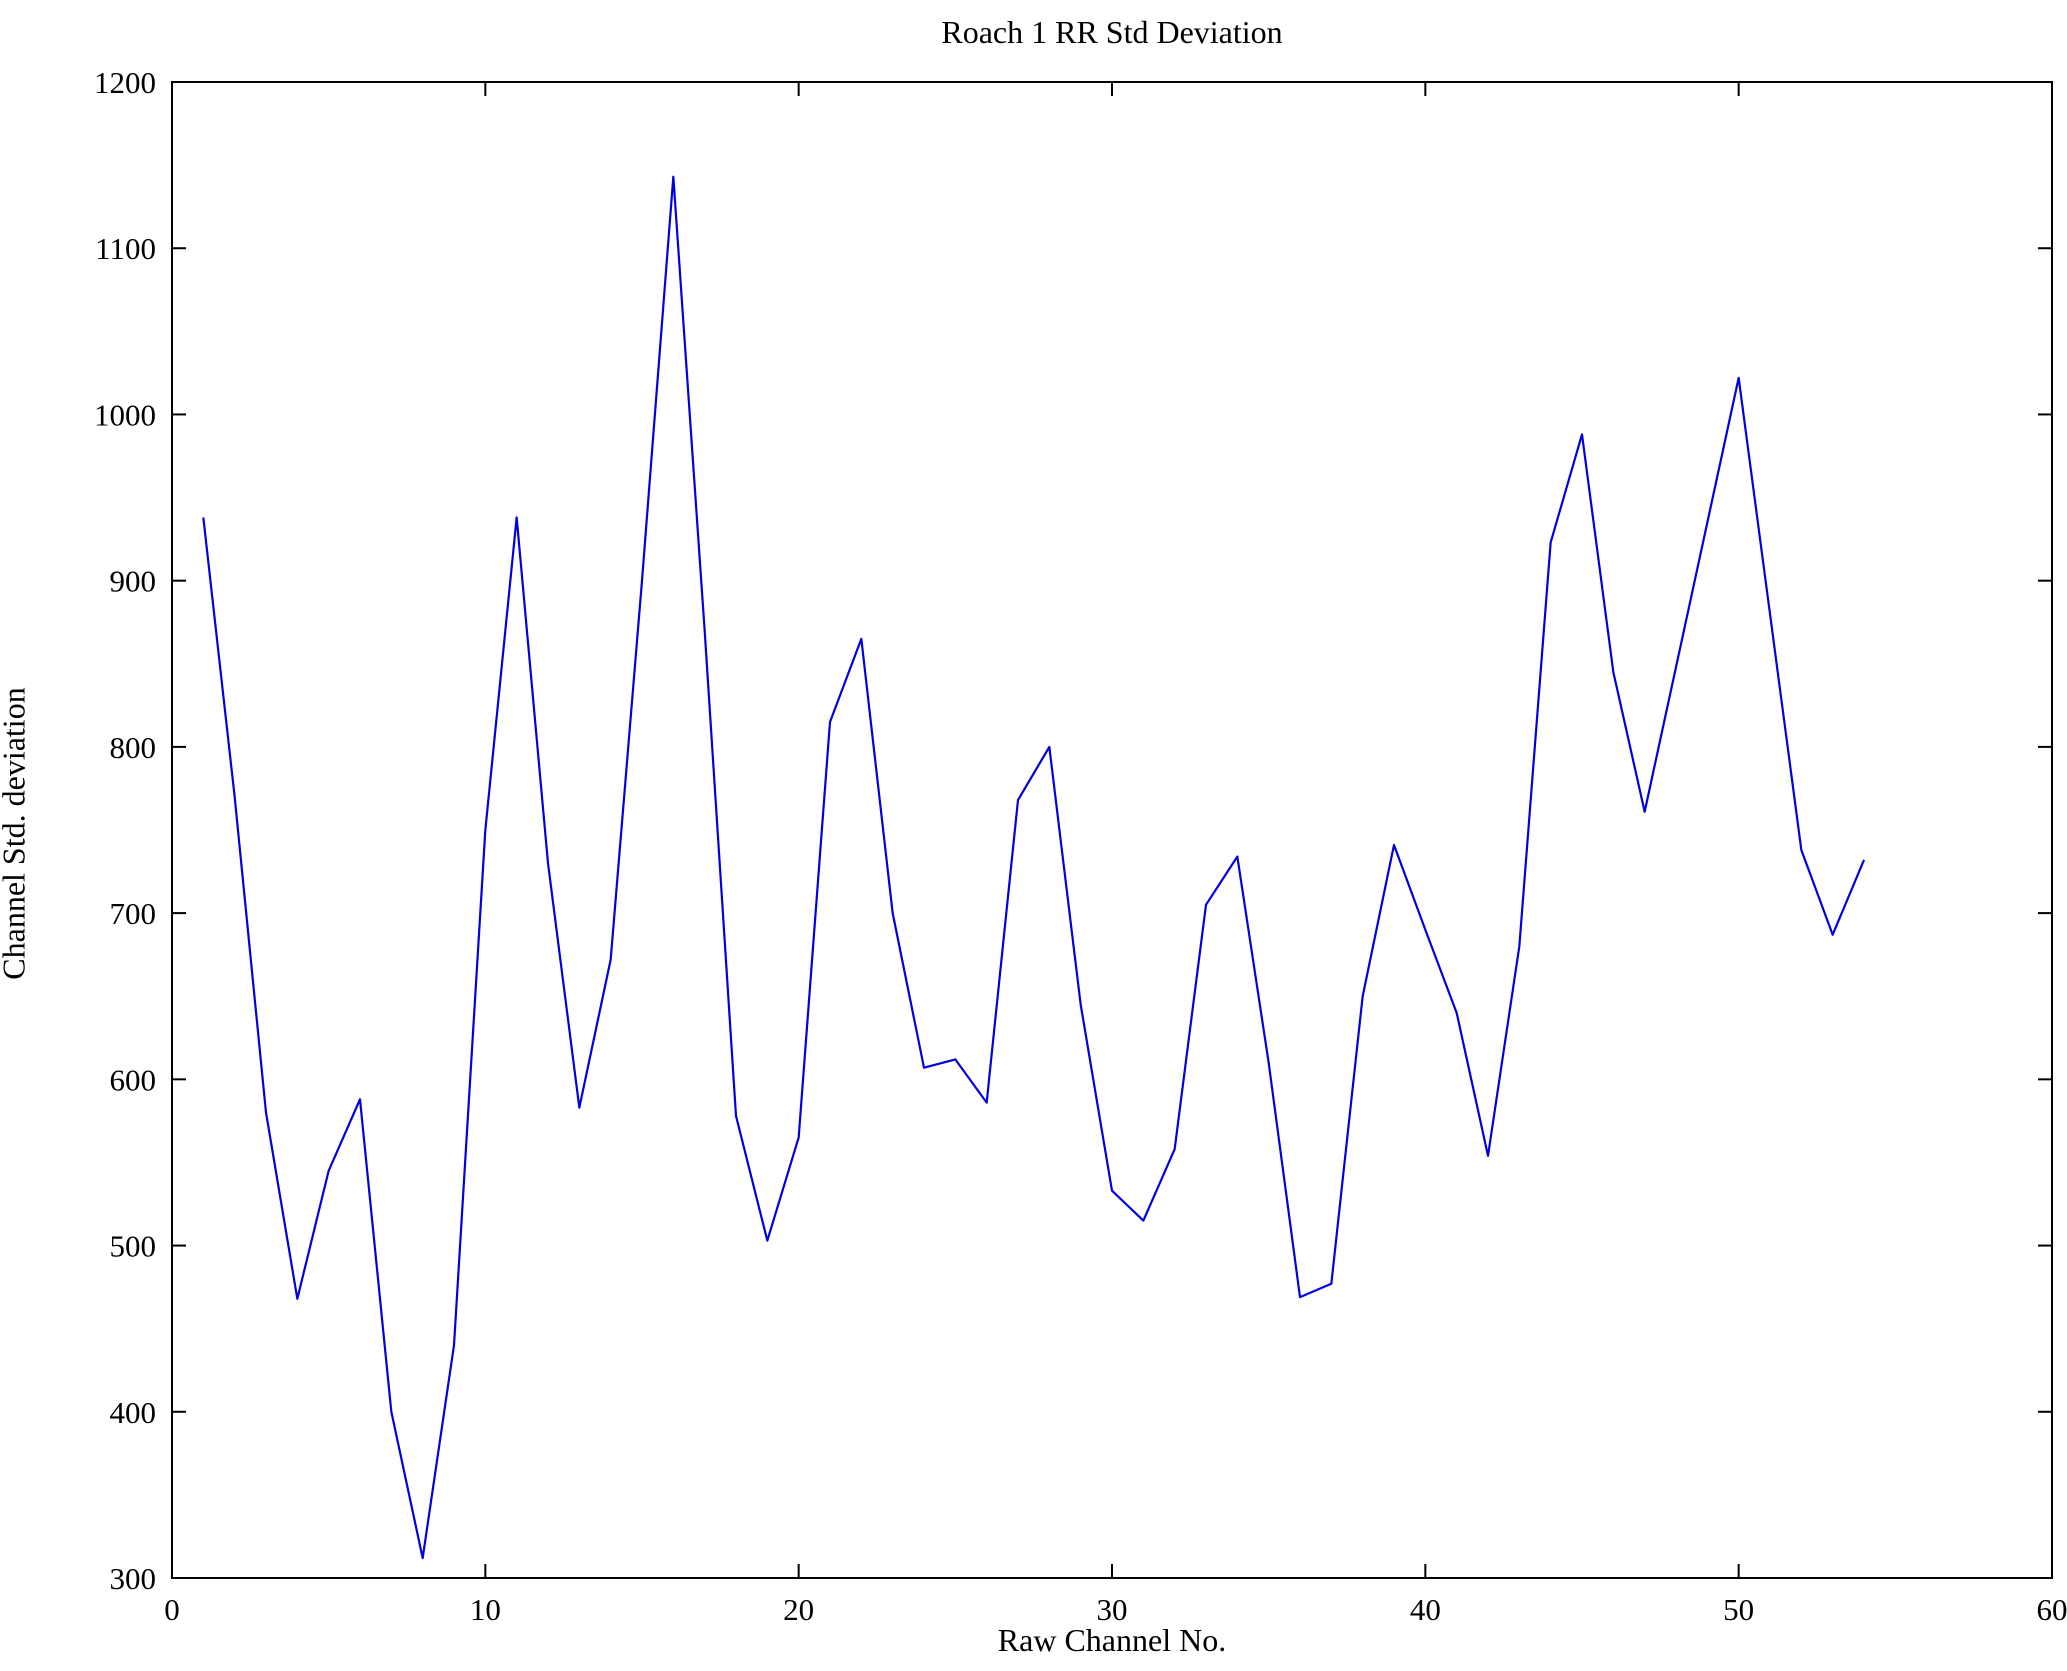 This screenshot has width=2067, height=1671. What do you see at coordinates (133, 1578) in the screenshot?
I see `y-tick-label: 300` at bounding box center [133, 1578].